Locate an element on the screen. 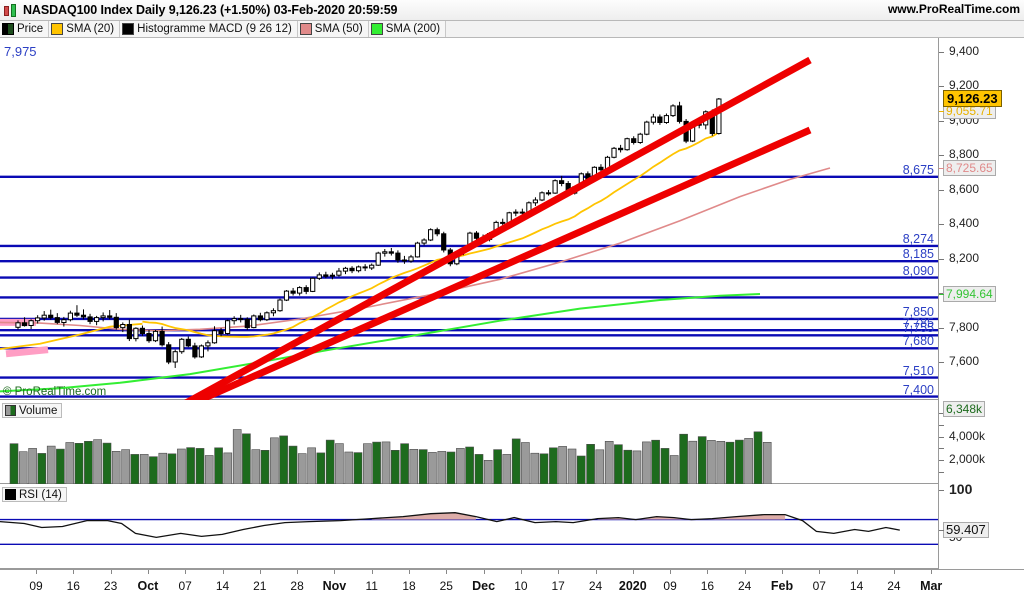  sma20-swatch-icon is located at coordinates (57, 29).